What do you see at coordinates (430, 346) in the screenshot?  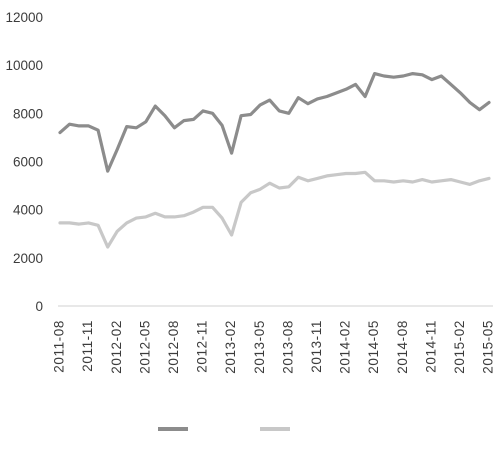 I see `x-tick-label: 2014-11` at bounding box center [430, 346].